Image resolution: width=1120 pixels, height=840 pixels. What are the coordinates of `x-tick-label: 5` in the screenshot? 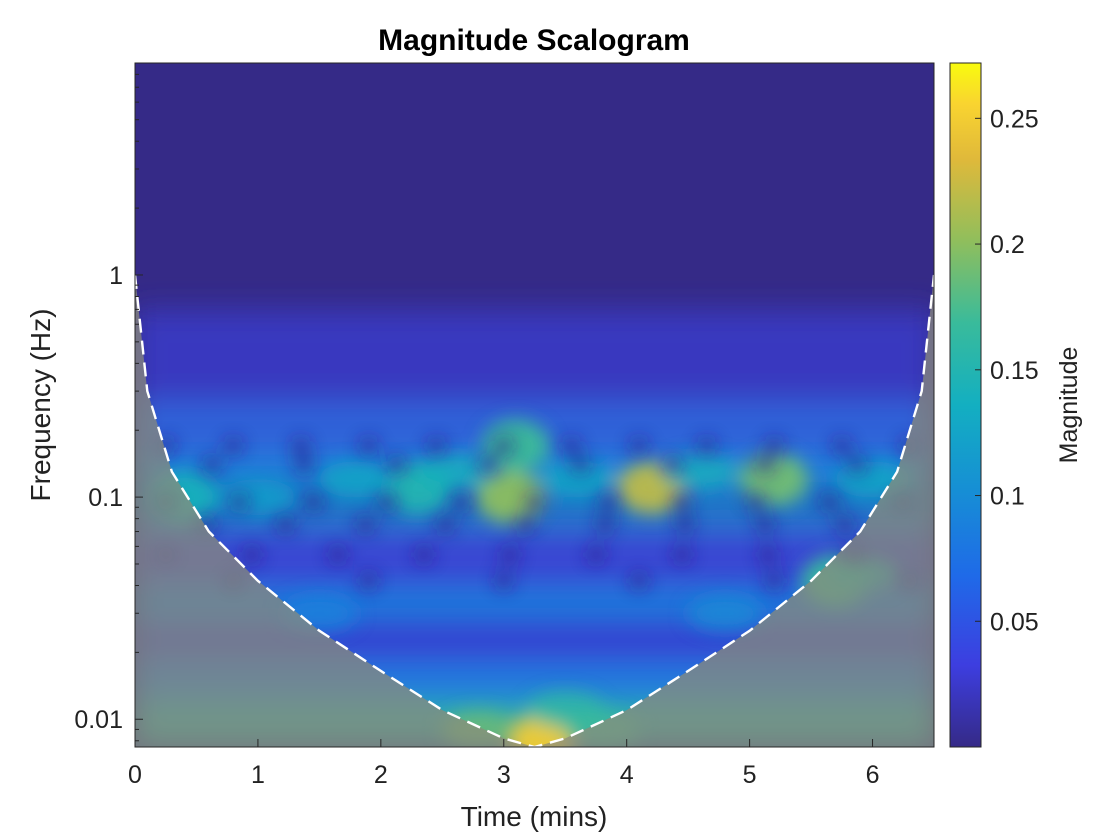 It's located at (750, 775).